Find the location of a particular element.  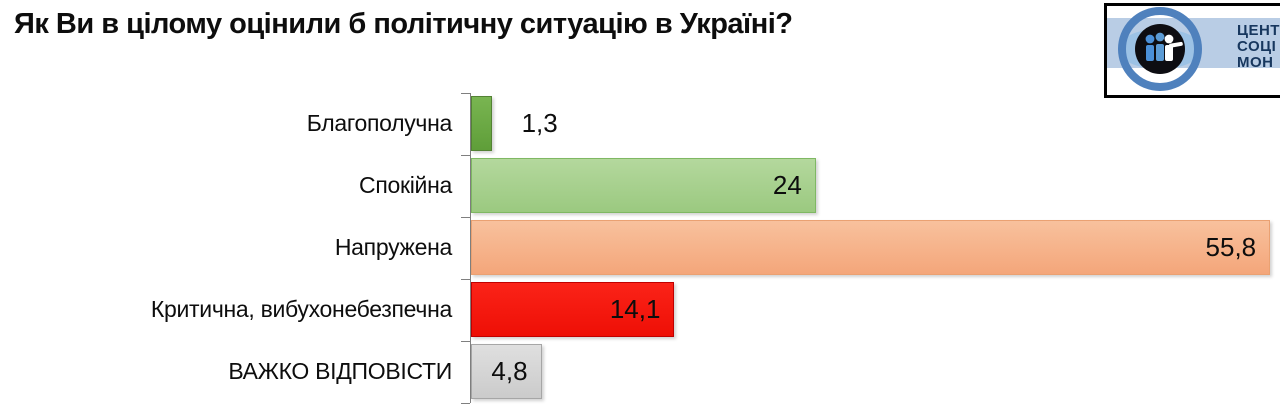

category-label: Критична, вибухонебезпечна is located at coordinates (301, 309).